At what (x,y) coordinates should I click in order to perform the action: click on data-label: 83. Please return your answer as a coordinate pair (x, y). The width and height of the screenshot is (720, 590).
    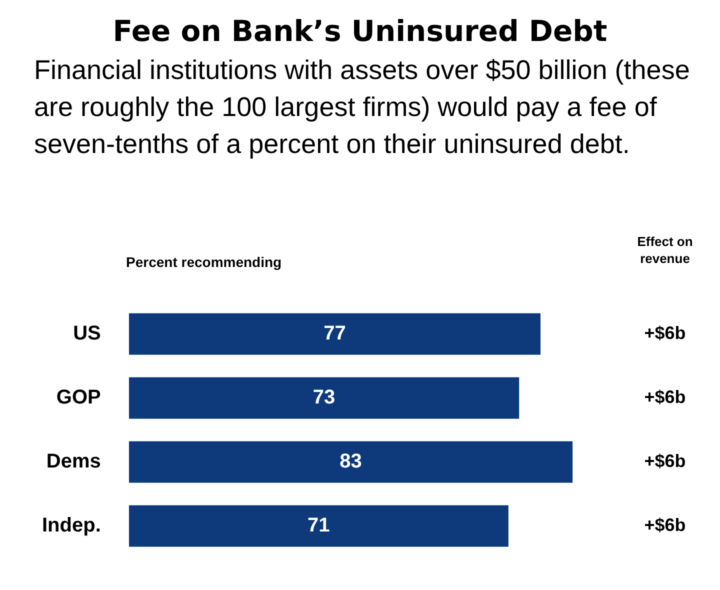
    Looking at the image, I should click on (351, 461).